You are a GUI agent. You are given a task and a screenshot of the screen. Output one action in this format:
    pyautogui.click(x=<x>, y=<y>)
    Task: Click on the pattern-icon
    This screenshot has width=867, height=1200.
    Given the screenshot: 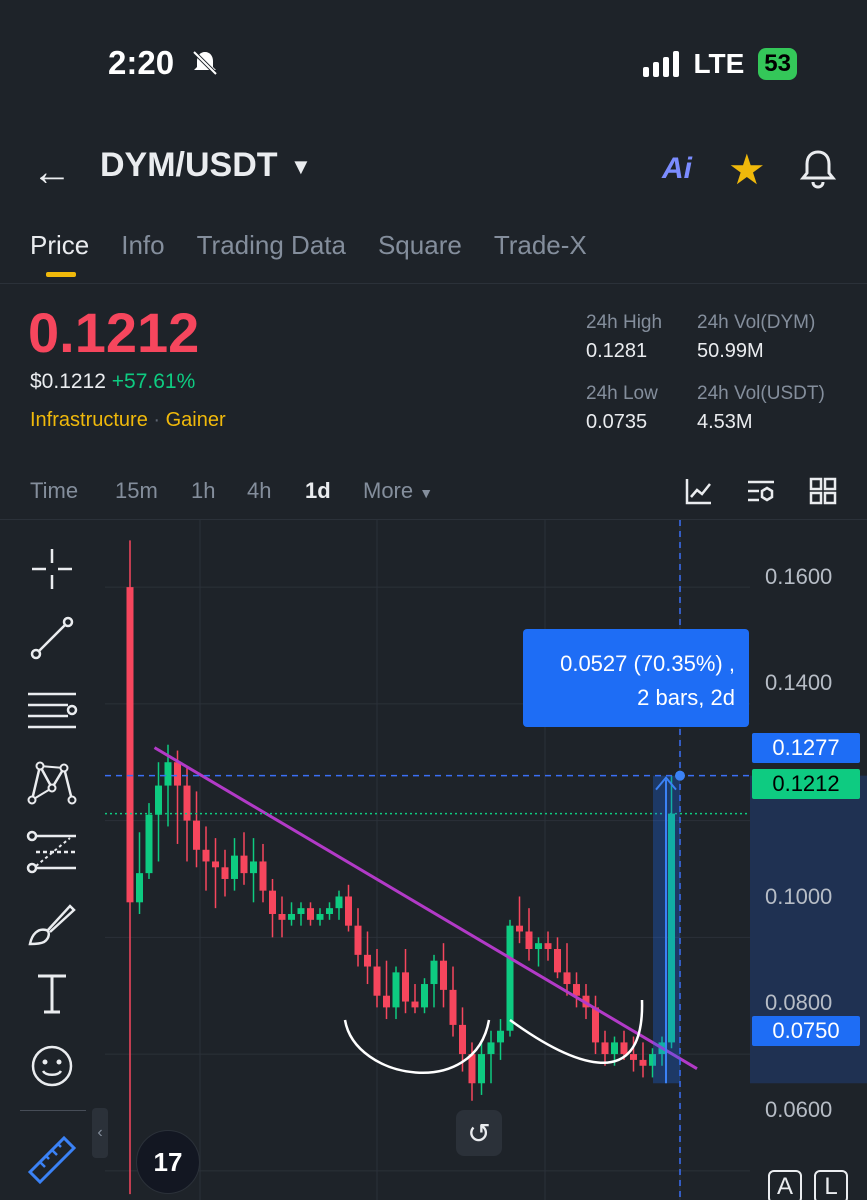 What is the action you would take?
    pyautogui.click(x=52, y=782)
    